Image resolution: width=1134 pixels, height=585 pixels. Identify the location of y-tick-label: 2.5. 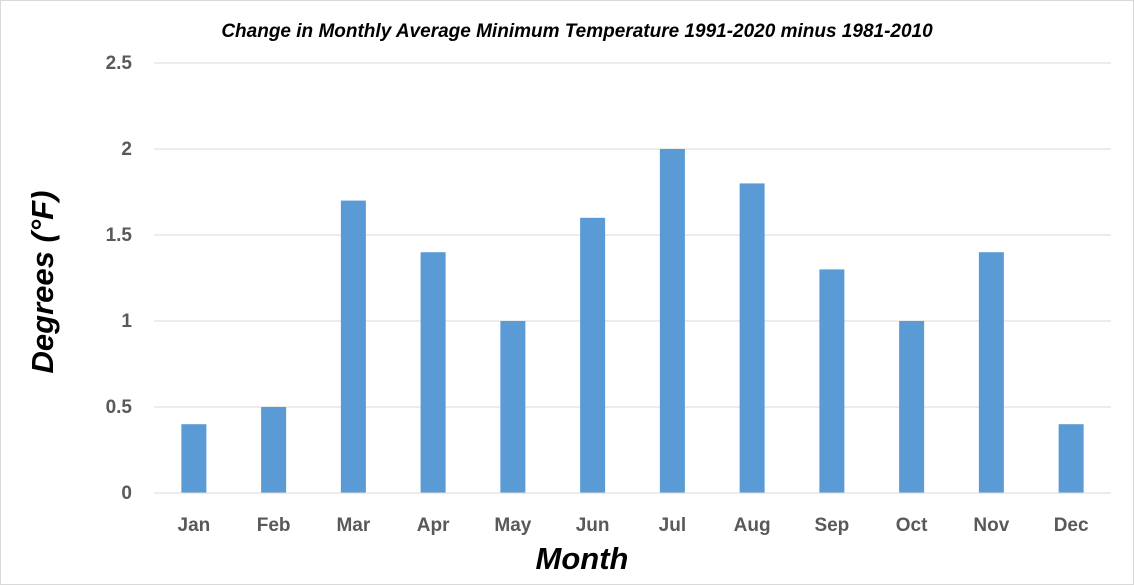
(119, 63).